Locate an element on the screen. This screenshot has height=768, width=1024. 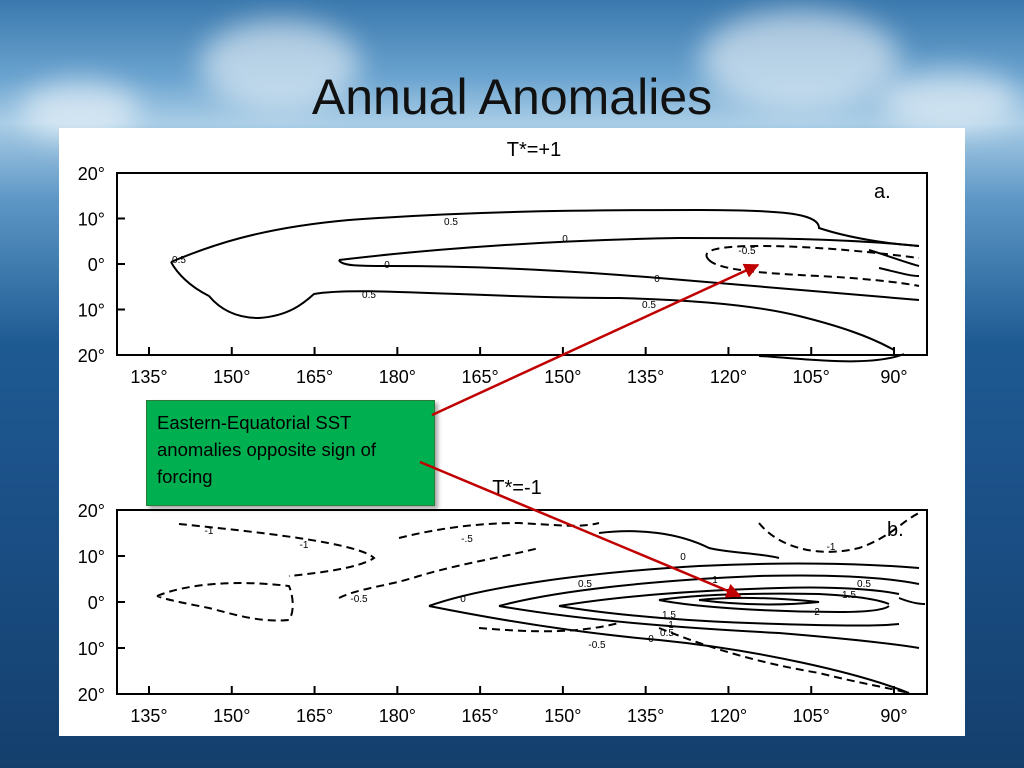
chart-b-title: T*=-1 is located at coordinates (516, 488).